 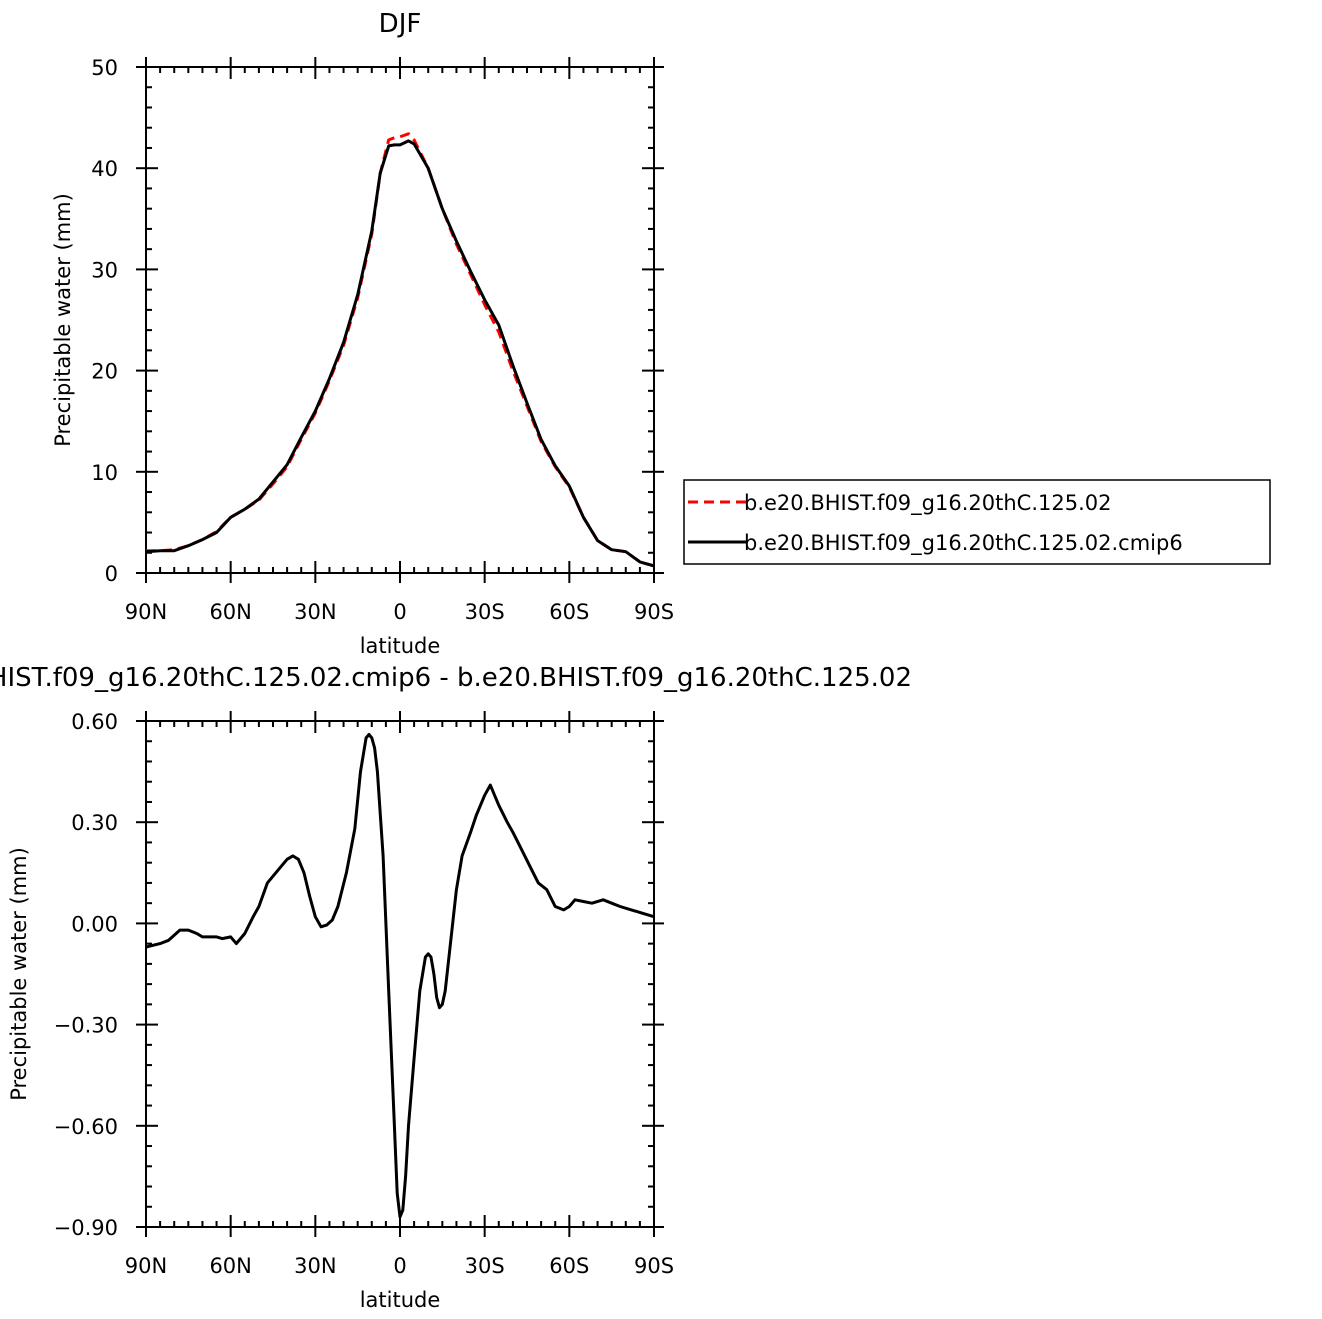 What do you see at coordinates (104, 270) in the screenshot?
I see `y-tick-label: 30` at bounding box center [104, 270].